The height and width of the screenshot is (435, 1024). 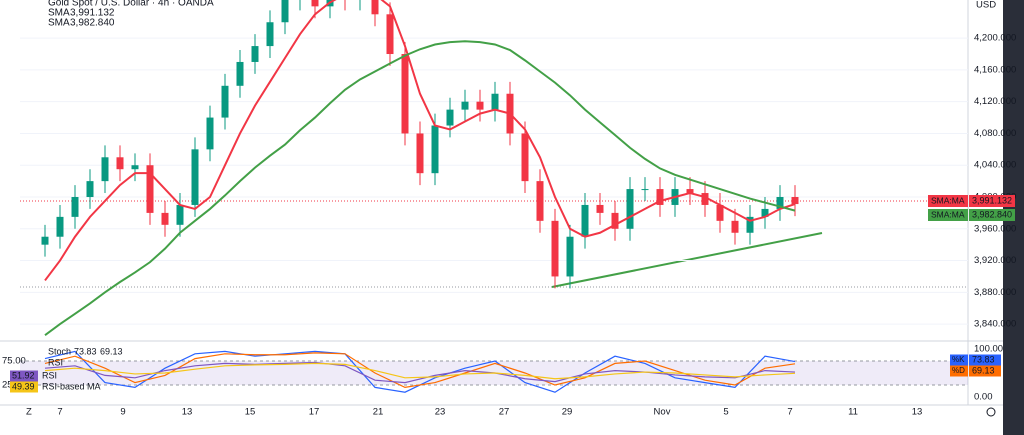 I want to click on y-tick-label: 3,840.000, so click(x=995, y=324).